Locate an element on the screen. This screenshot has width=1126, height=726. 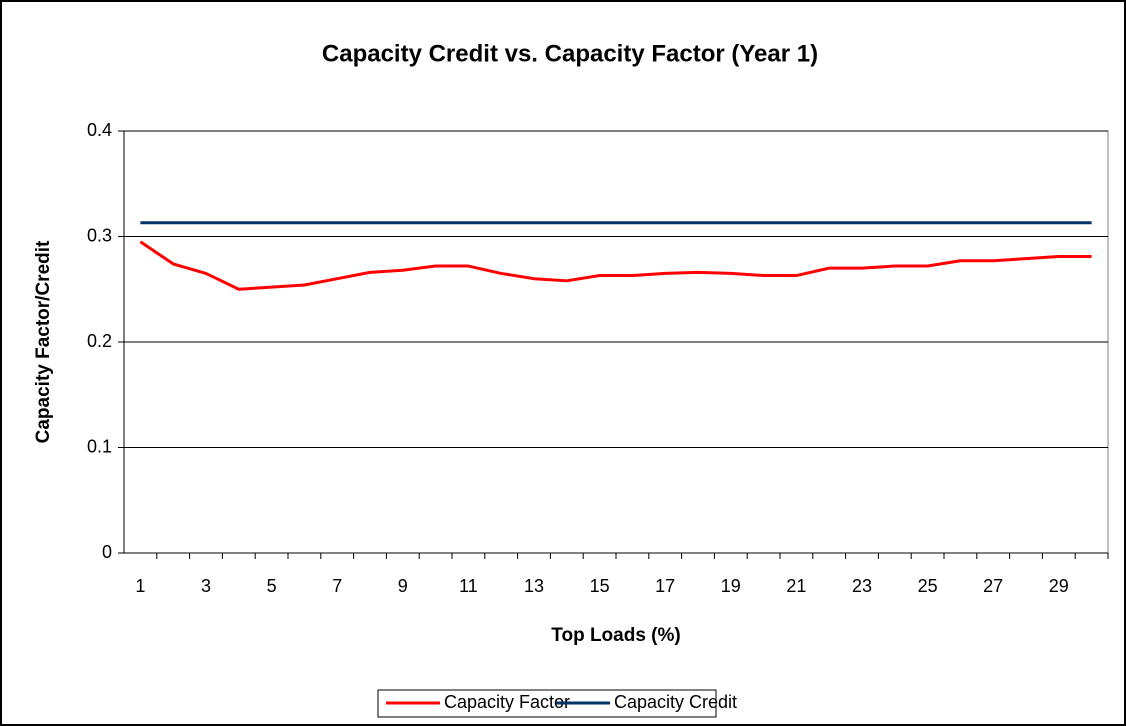
x-tick-label: 3 is located at coordinates (206, 586).